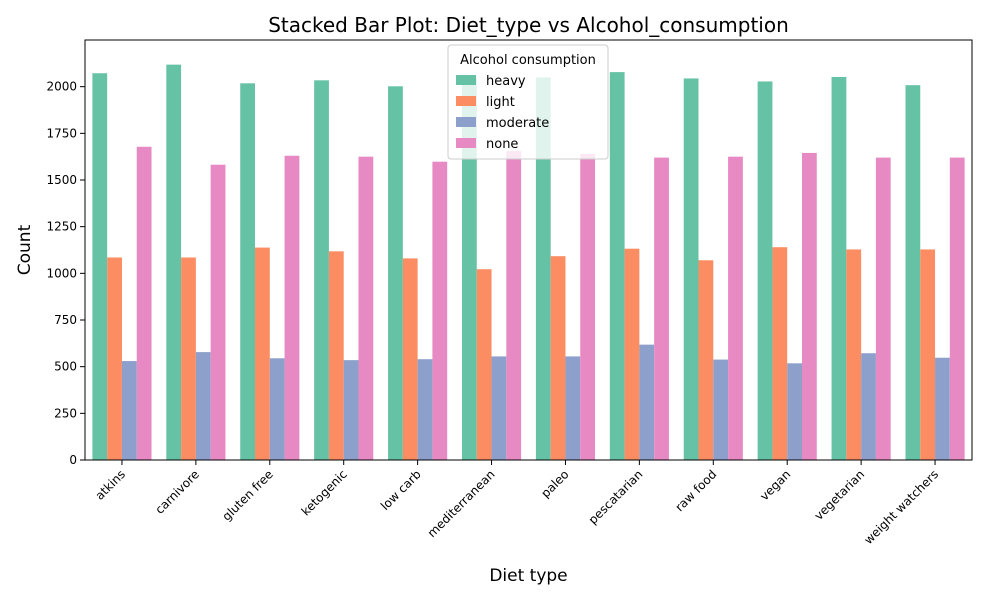 Image resolution: width=1000 pixels, height=600 pixels. What do you see at coordinates (466, 101) in the screenshot?
I see `legend-swatch-light` at bounding box center [466, 101].